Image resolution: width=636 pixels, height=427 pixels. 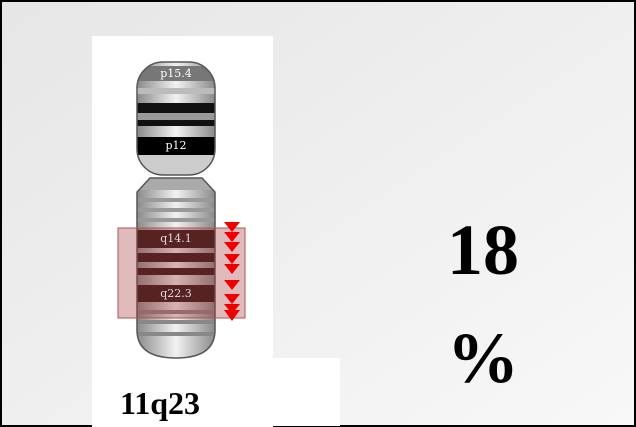 I want to click on band-label: q14.1, so click(x=176, y=238).